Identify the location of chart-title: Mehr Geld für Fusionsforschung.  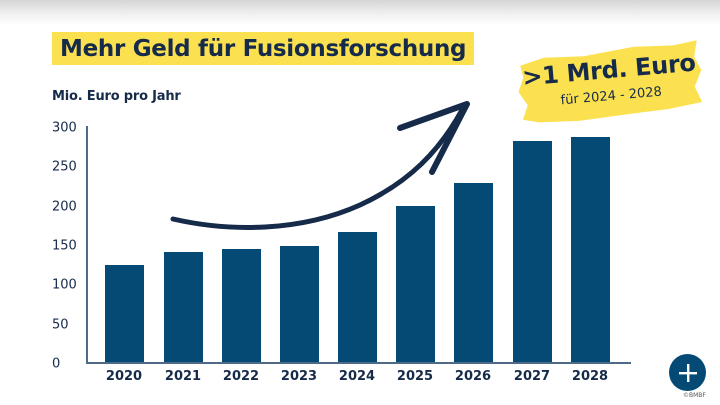
(263, 48).